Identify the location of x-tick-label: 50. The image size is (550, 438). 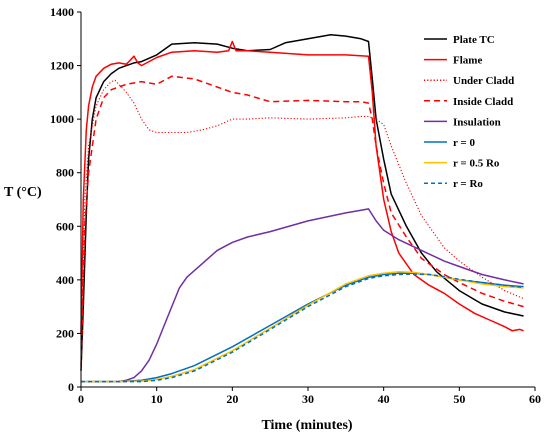
(459, 399).